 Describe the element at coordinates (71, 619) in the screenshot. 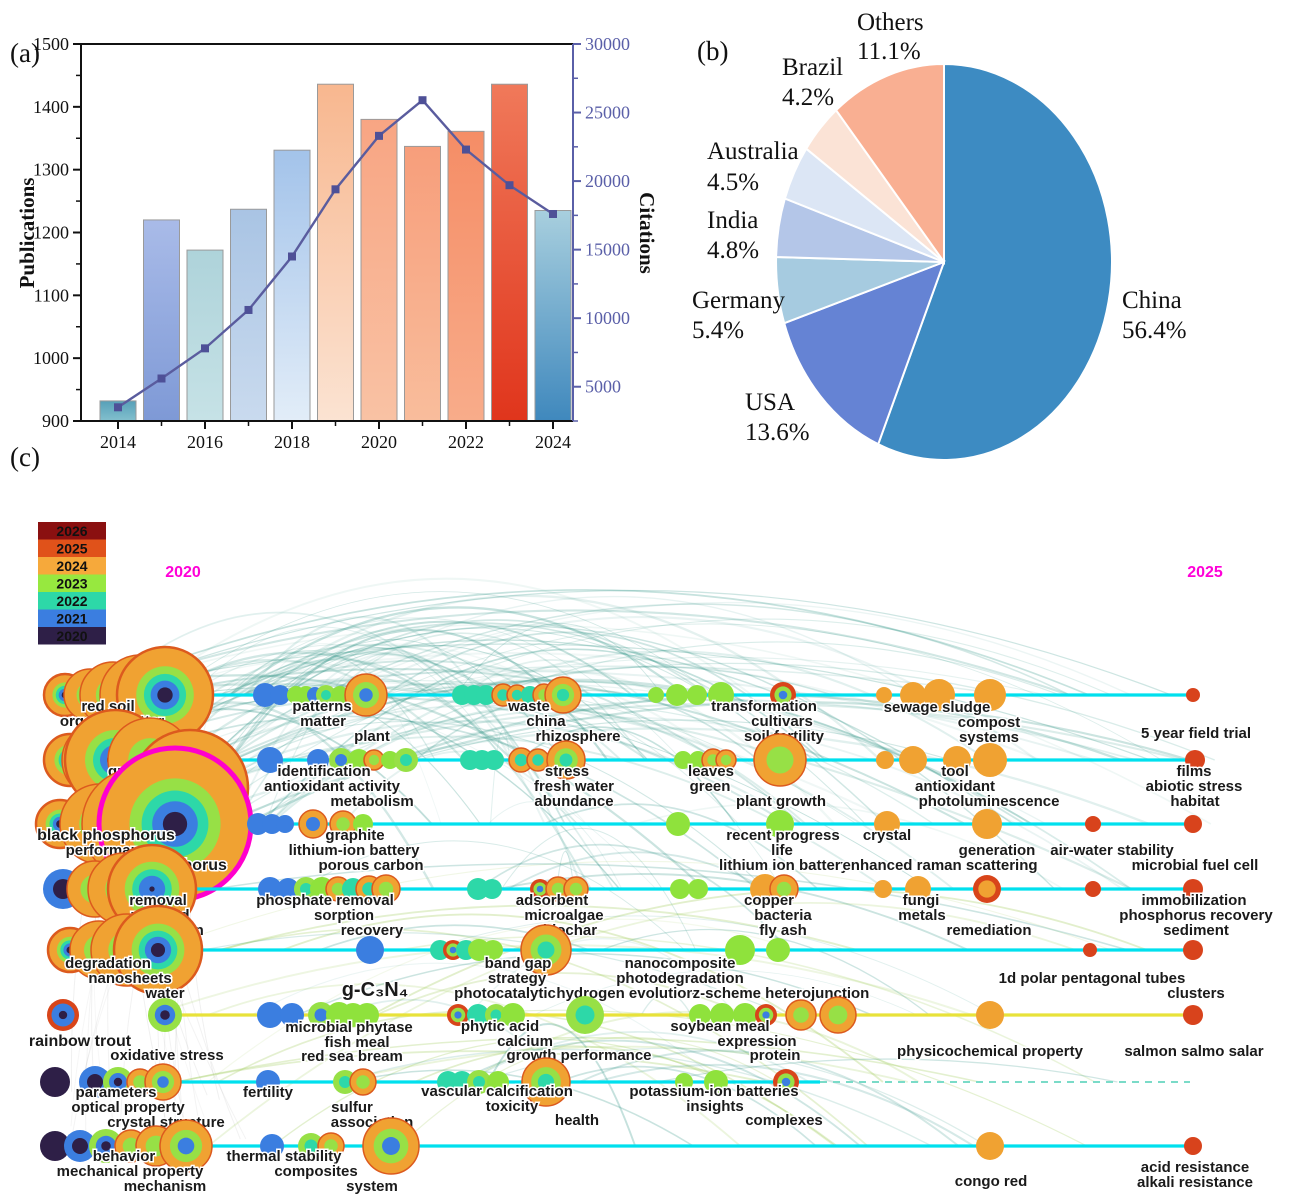

I see `svg-text: 2021` at that location.